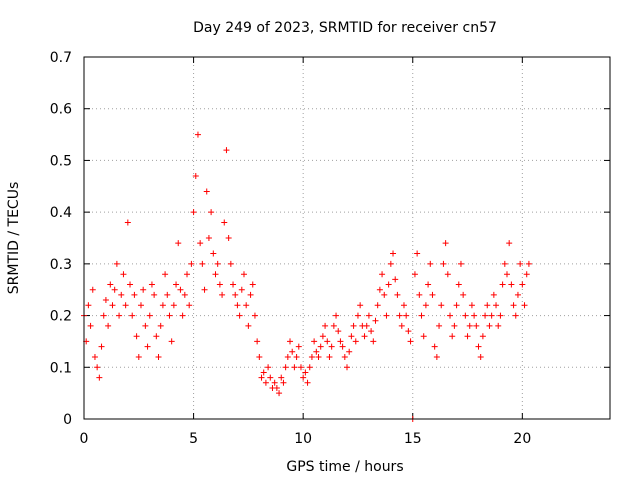 The height and width of the screenshot is (480, 640). Describe the element at coordinates (61, 213) in the screenshot. I see `y-tick-label: 0.4` at that location.